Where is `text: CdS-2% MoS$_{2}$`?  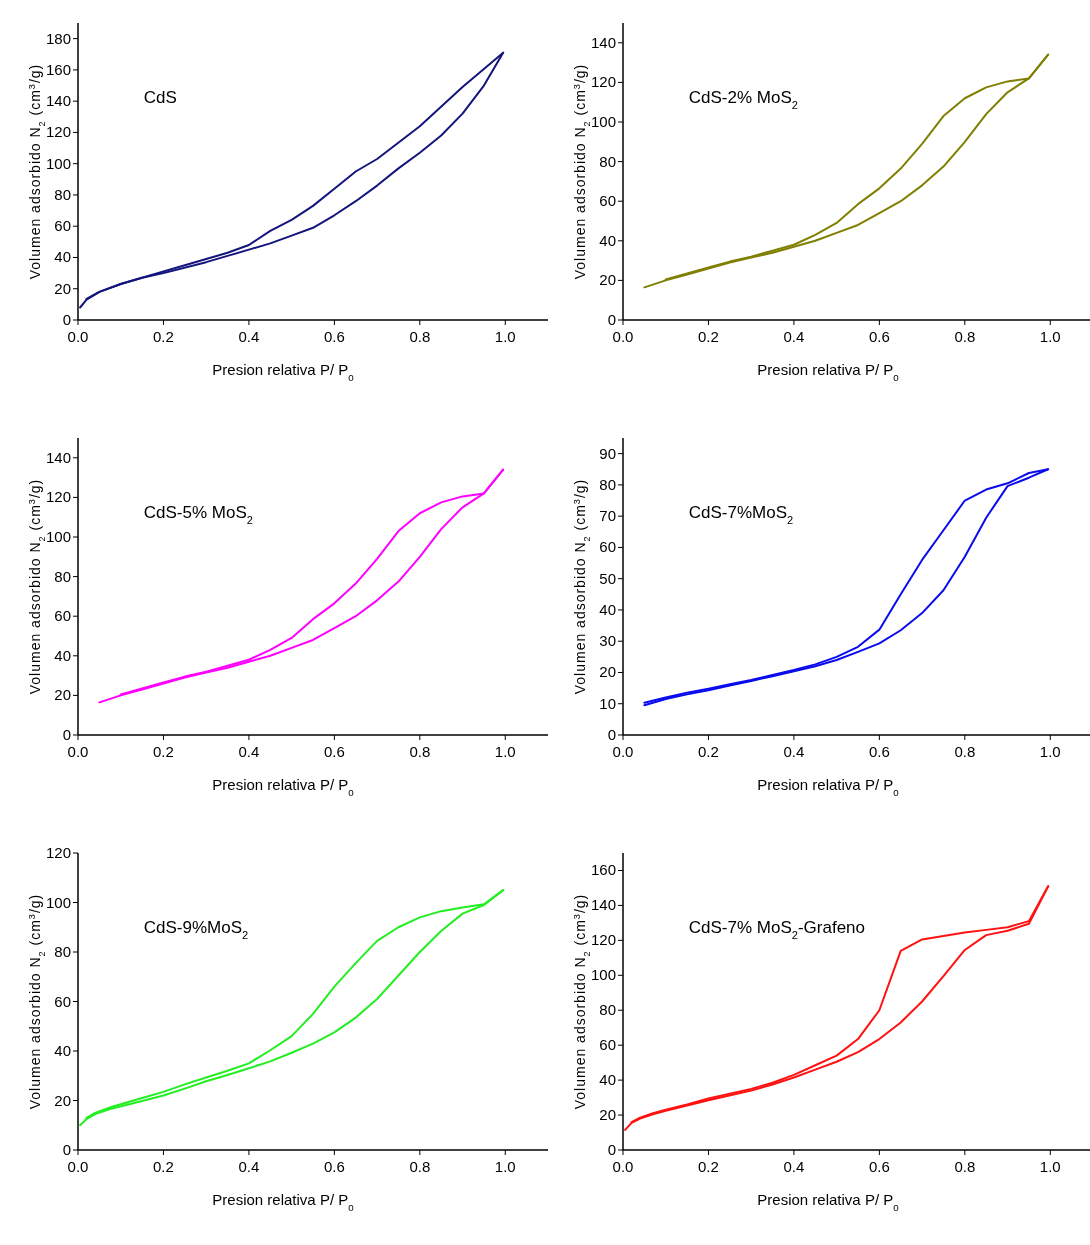 text: CdS-2% MoS$_{2}$ is located at coordinates (743, 100).